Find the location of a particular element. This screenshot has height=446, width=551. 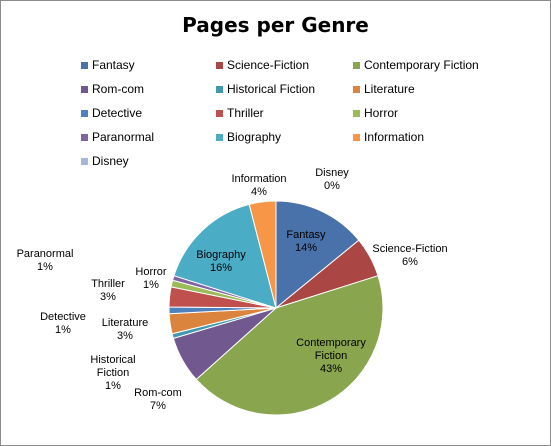

data-label-science-fiction: Science-Fiction 6% is located at coordinates (410, 255).